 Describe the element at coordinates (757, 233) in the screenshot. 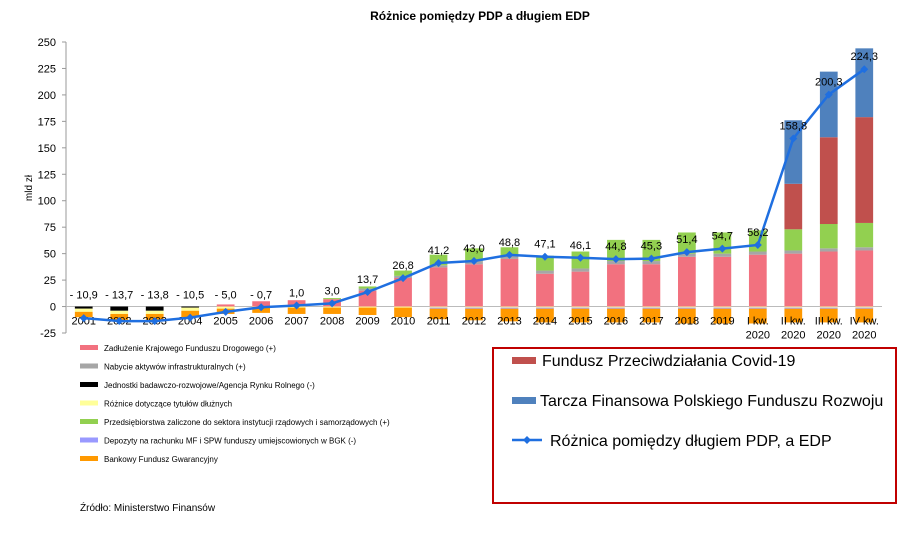

I see `data-label: 58,2` at that location.